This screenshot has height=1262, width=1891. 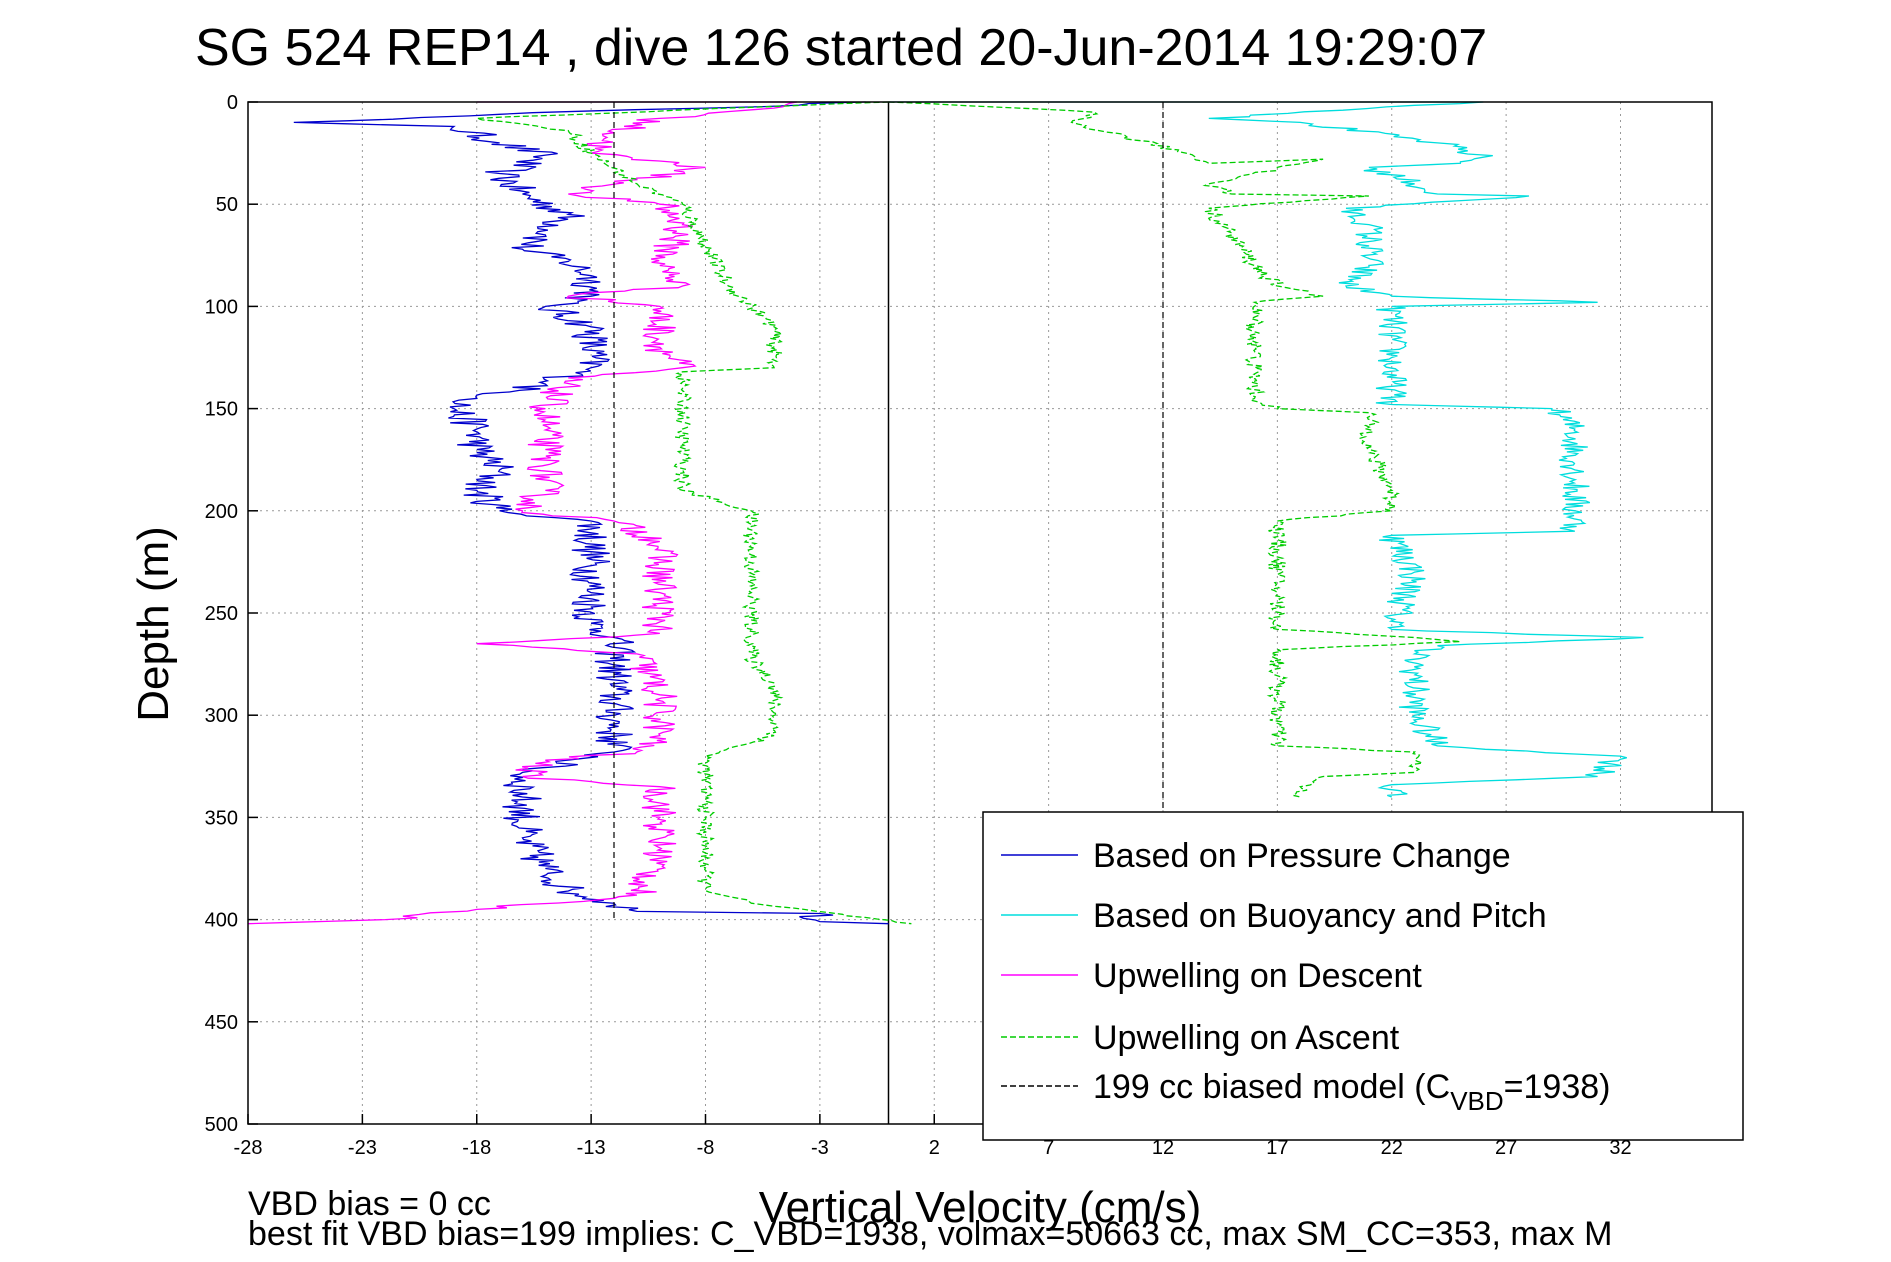 I want to click on y-tick-label: 250, so click(x=221, y=614).